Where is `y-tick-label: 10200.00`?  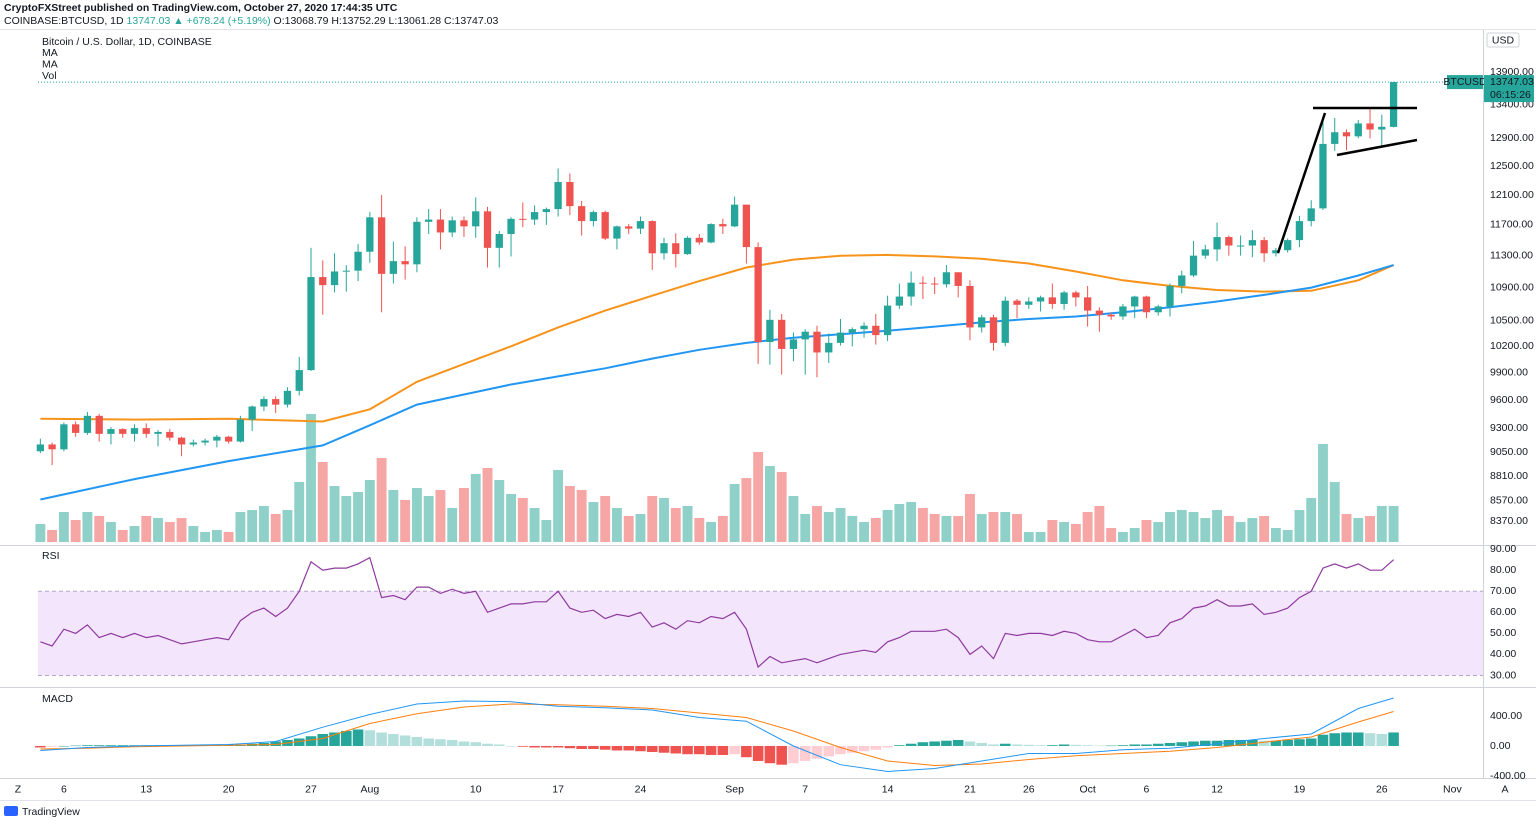
y-tick-label: 10200.00 is located at coordinates (1512, 346).